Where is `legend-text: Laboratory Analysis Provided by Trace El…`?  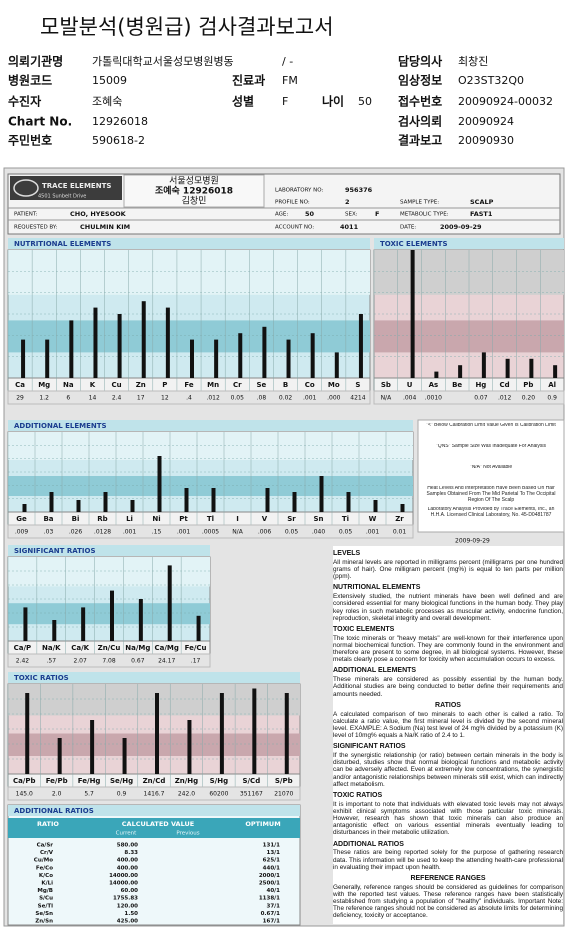 legend-text: Laboratory Analysis Provided by Trace El… is located at coordinates (491, 512).